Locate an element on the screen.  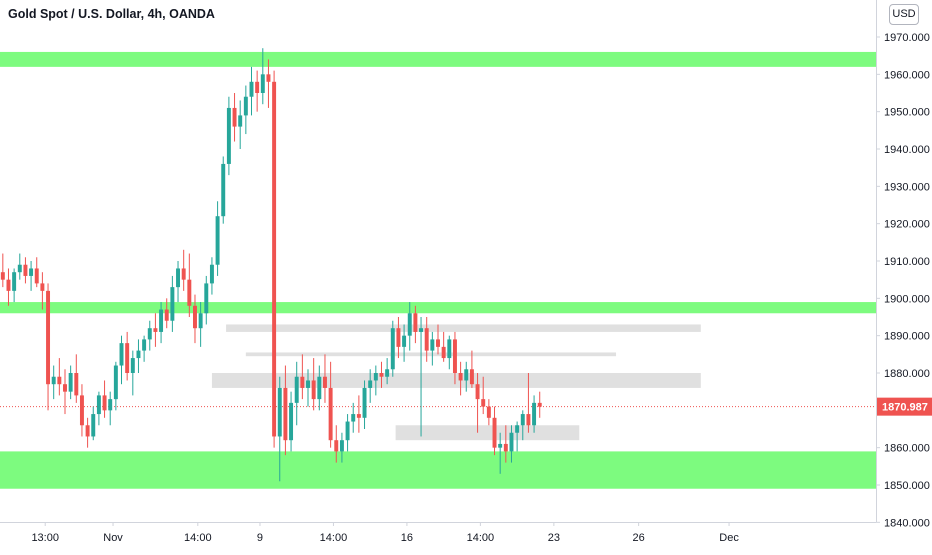
chart-title: Gold Spot / U.S. Dollar, 4h, OANDA is located at coordinates (111, 14).